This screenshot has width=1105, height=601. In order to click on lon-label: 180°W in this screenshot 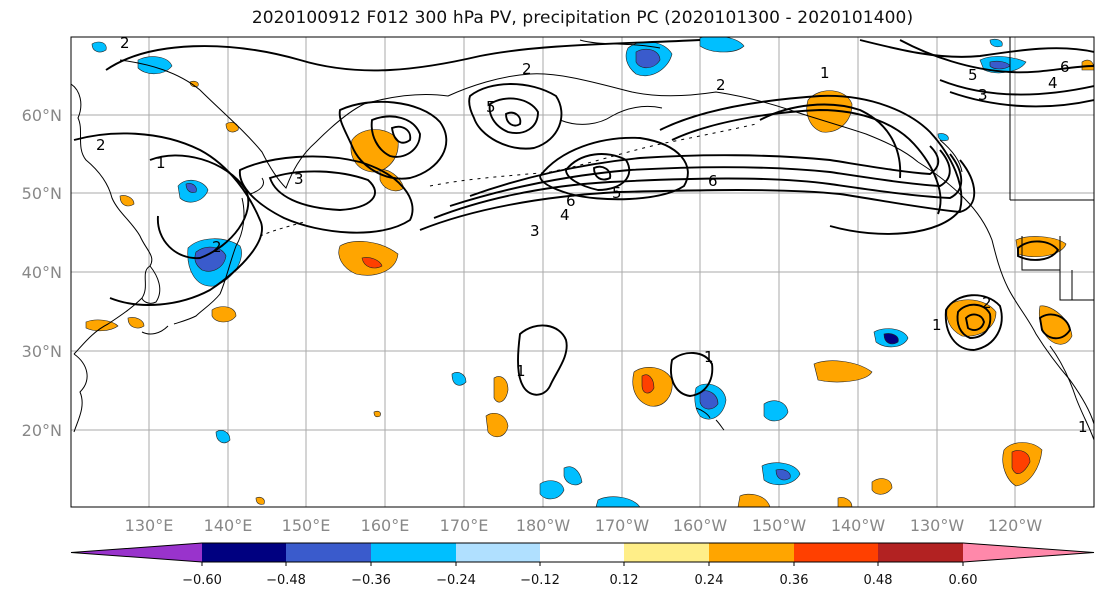, I will do `click(543, 525)`.